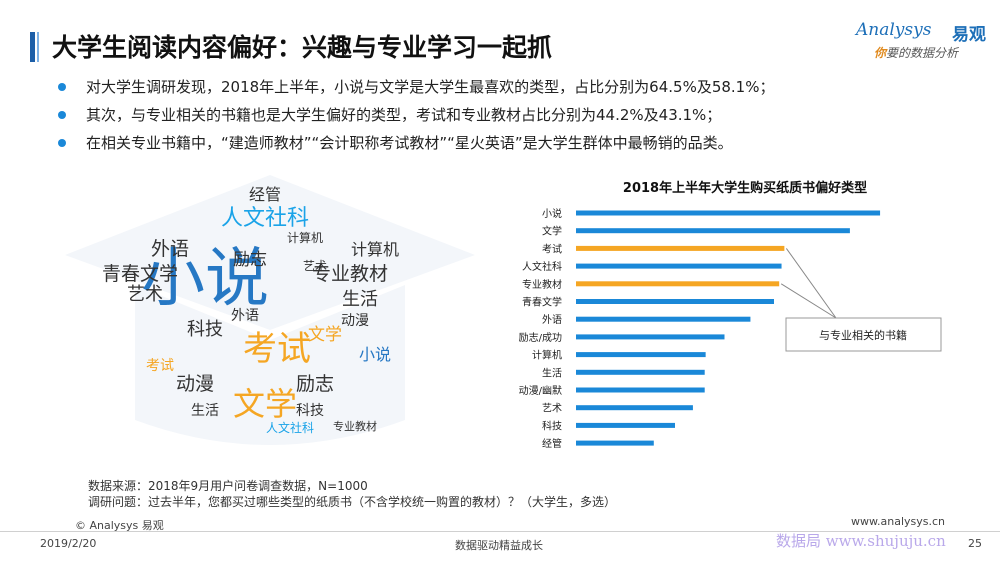 This screenshot has width=1000, height=563. What do you see at coordinates (542, 302) in the screenshot?
I see `bar-category-label: 青春文学` at bounding box center [542, 302].